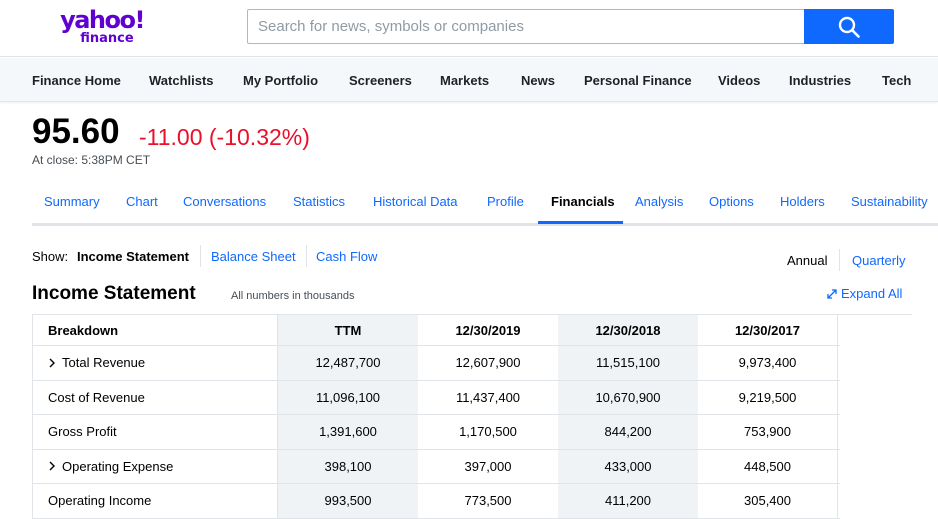 This screenshot has height=519, width=938. What do you see at coordinates (628, 330) in the screenshot?
I see `header-2018: 12/30/2018` at bounding box center [628, 330].